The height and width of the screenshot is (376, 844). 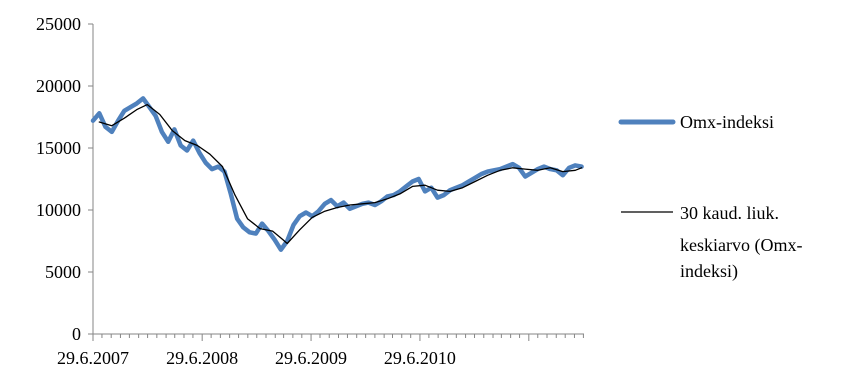 What do you see at coordinates (58, 148) in the screenshot?
I see `y-tick-label: 15000` at bounding box center [58, 148].